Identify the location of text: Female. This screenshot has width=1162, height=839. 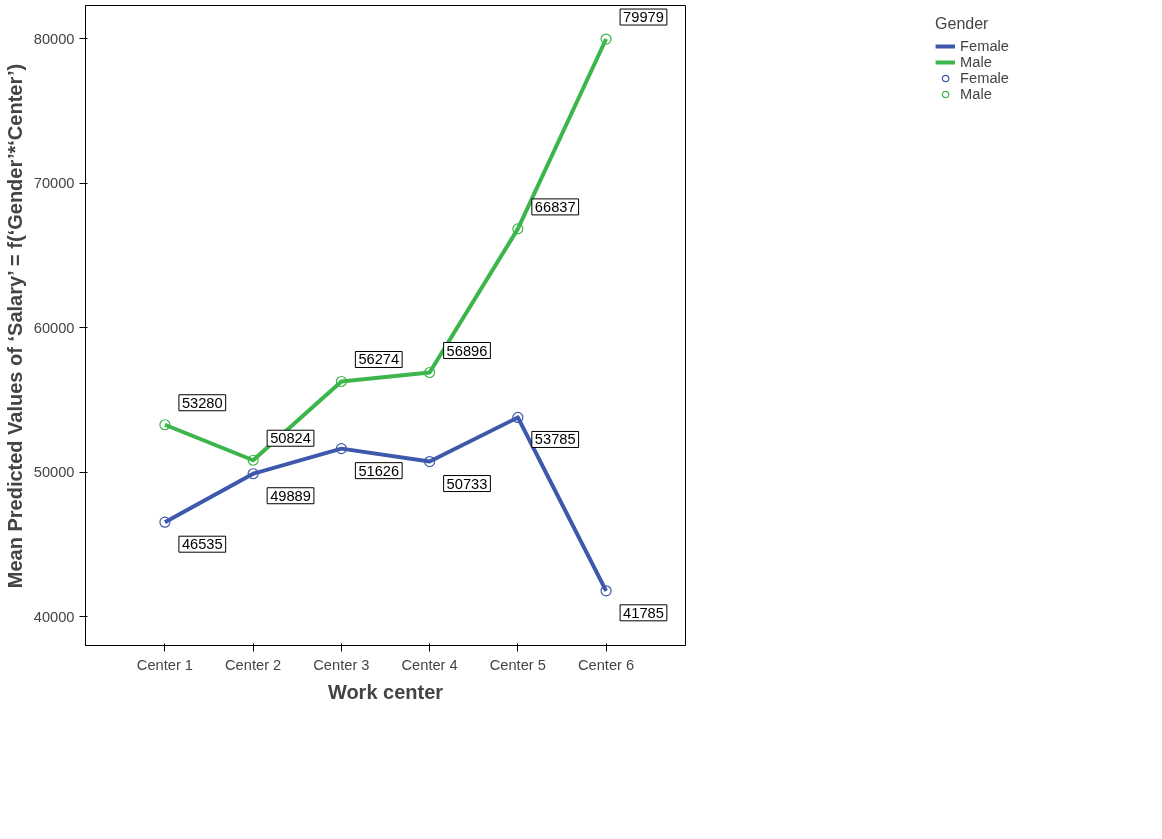
(984, 46).